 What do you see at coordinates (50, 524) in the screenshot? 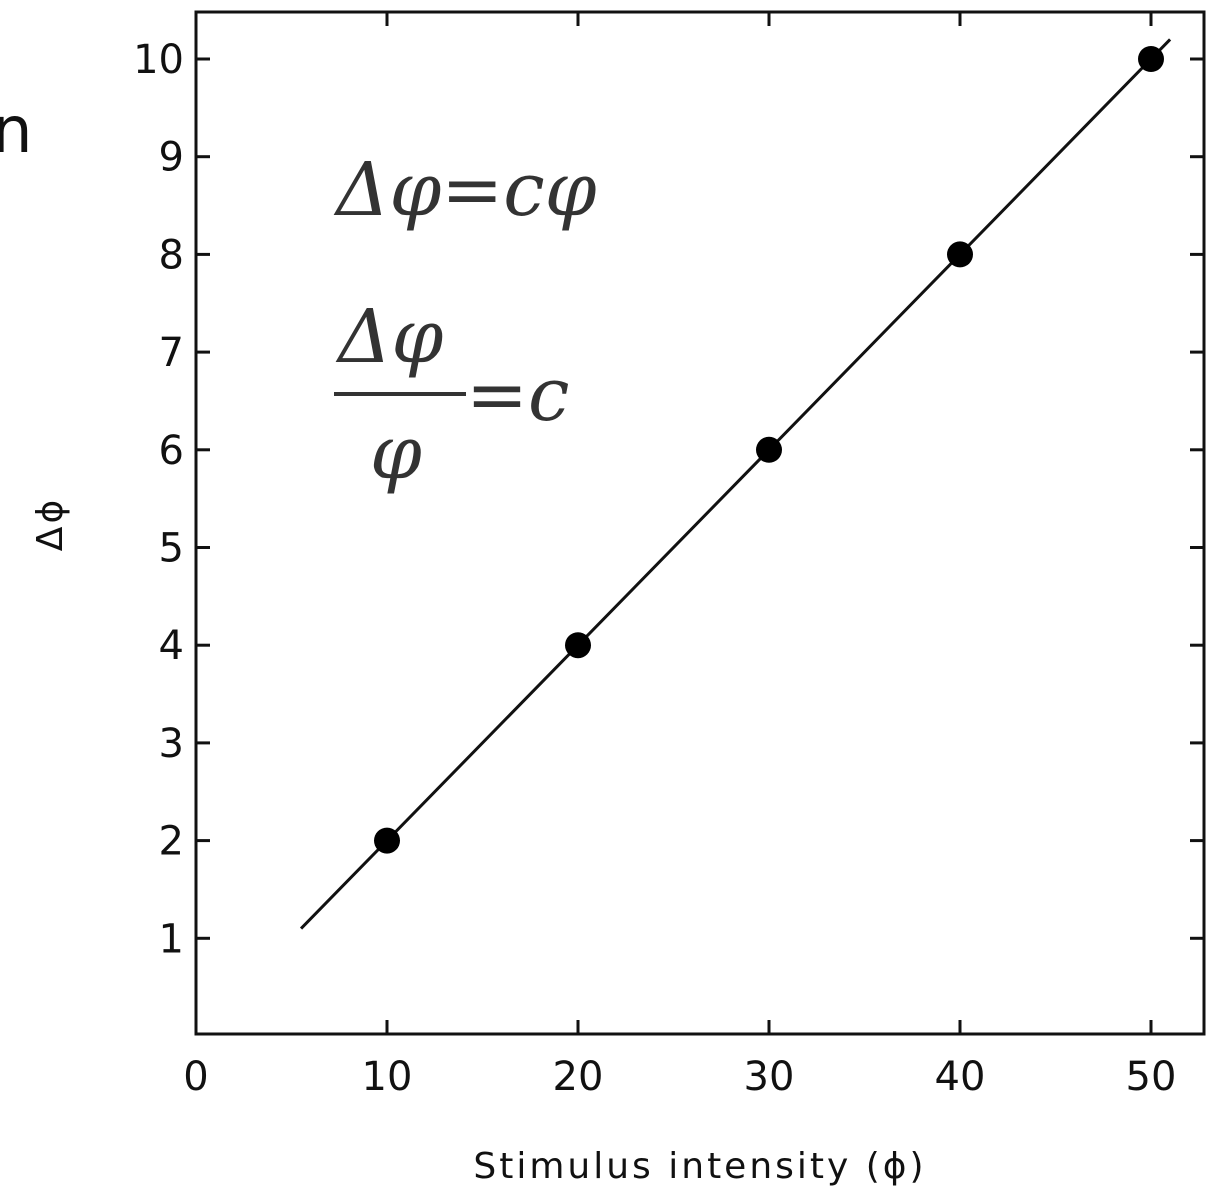
I see `y-axis-label: Δϕ` at bounding box center [50, 524].